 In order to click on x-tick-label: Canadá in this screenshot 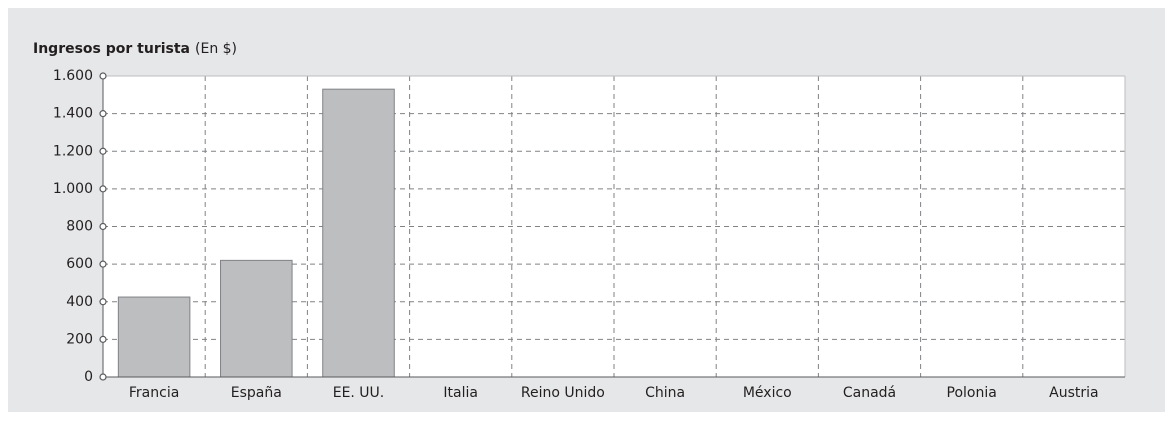, I will do `click(869, 393)`.